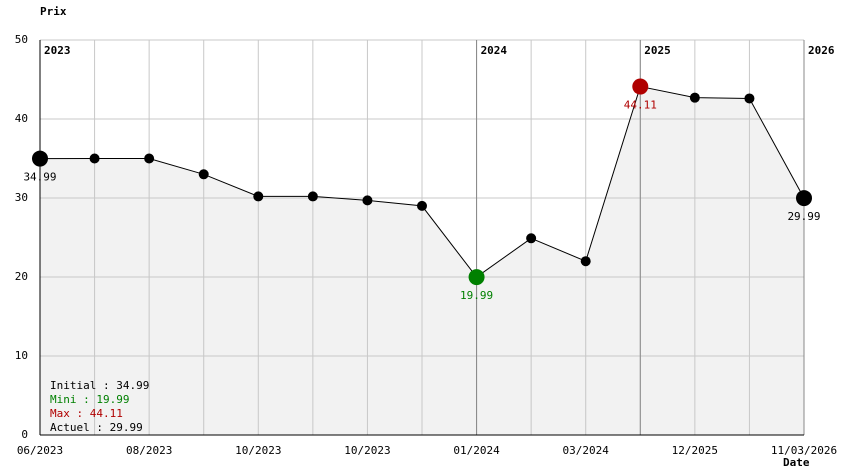 Image resolution: width=844 pixels, height=474 pixels. What do you see at coordinates (695, 450) in the screenshot?
I see `x-tick-label: 12/2025` at bounding box center [695, 450].